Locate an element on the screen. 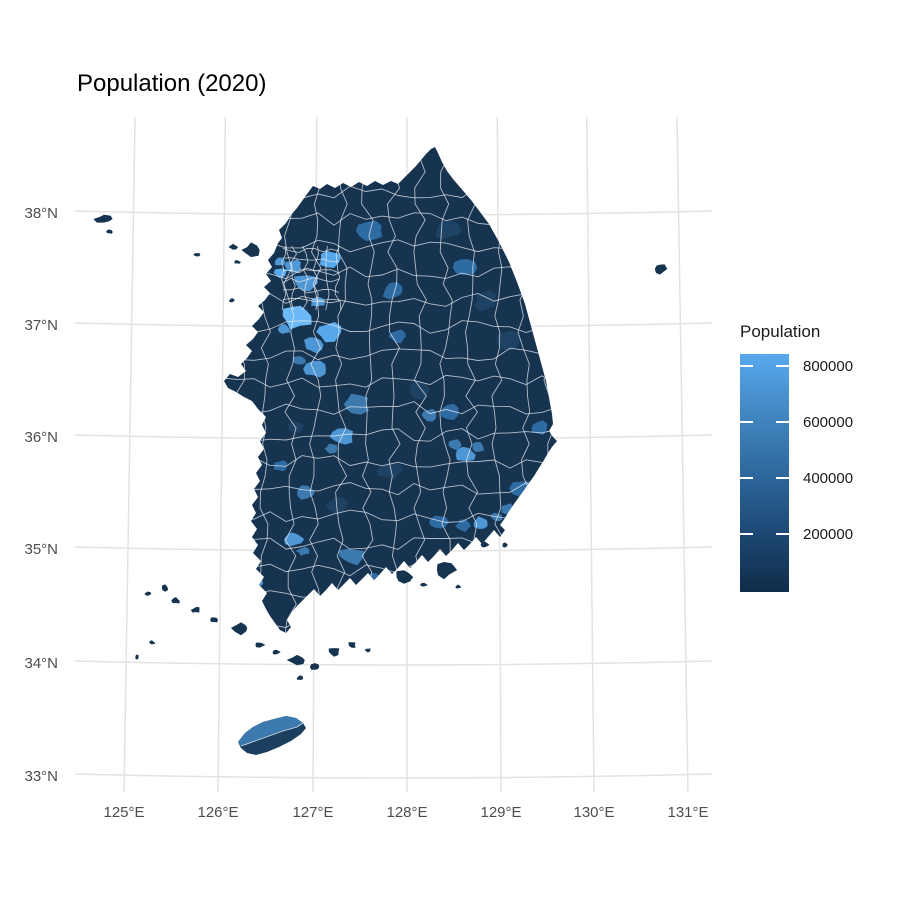 The image size is (900, 900). lon-tick-label: 131°E is located at coordinates (687, 812).